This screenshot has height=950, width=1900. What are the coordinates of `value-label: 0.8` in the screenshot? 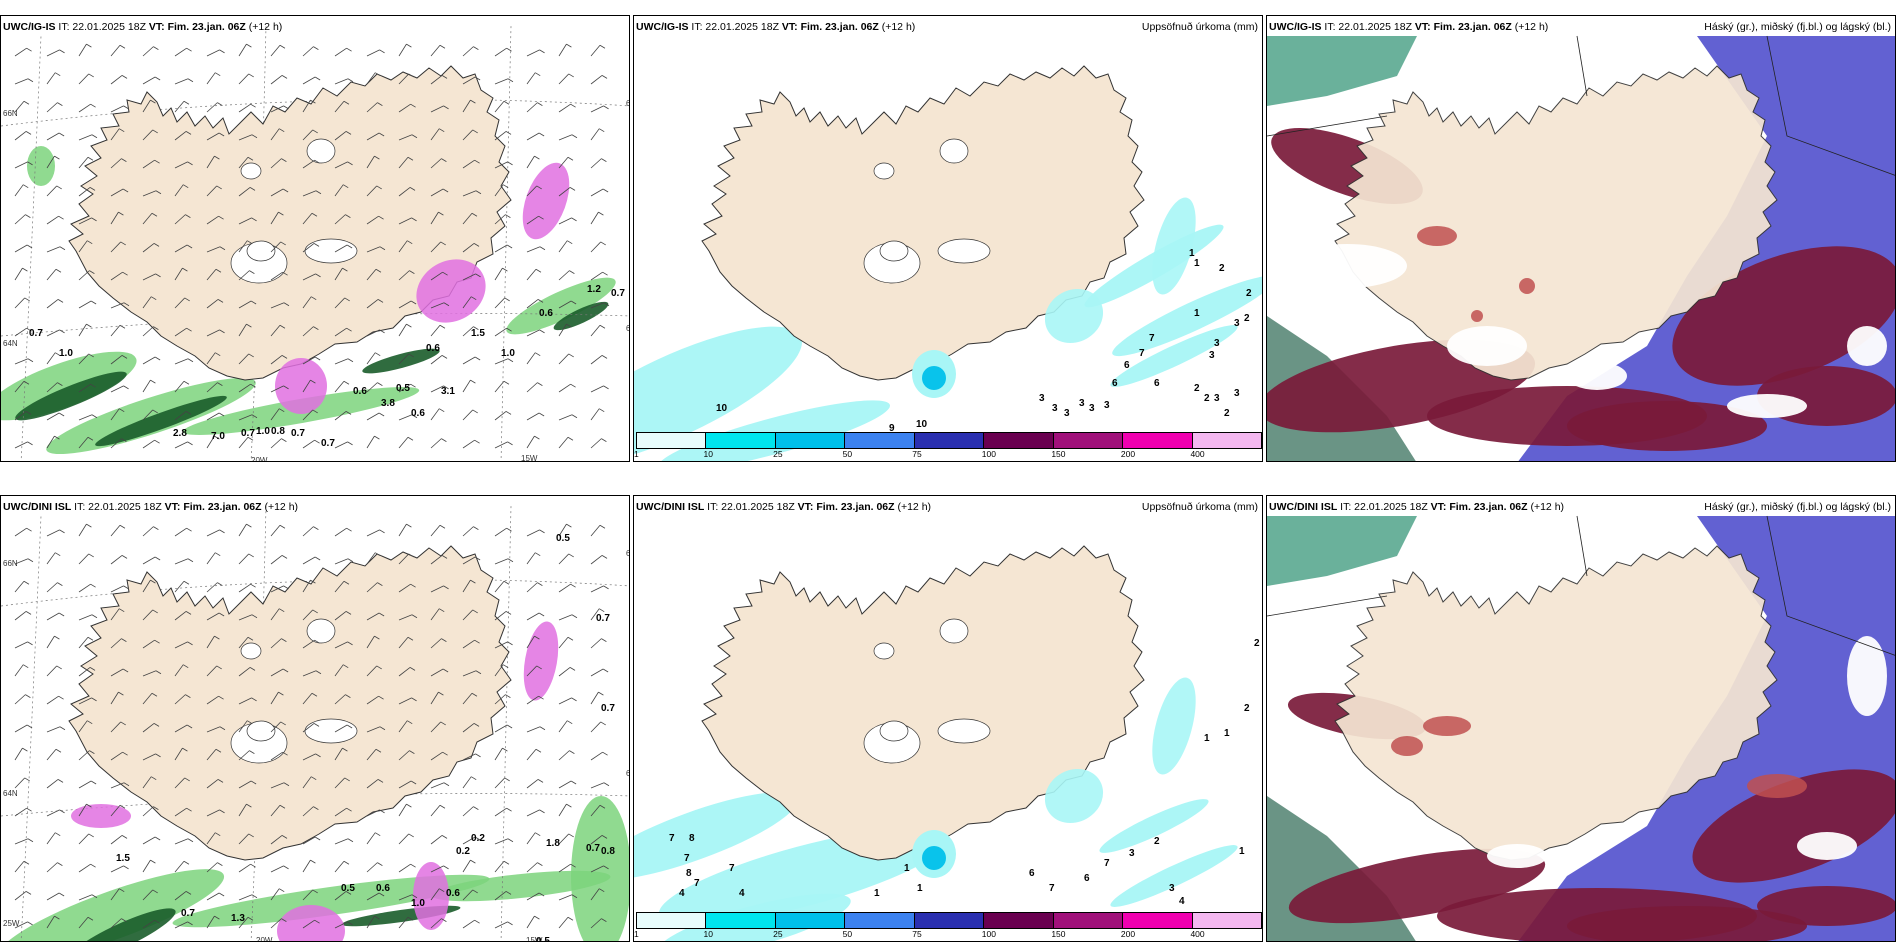 It's located at (608, 851).